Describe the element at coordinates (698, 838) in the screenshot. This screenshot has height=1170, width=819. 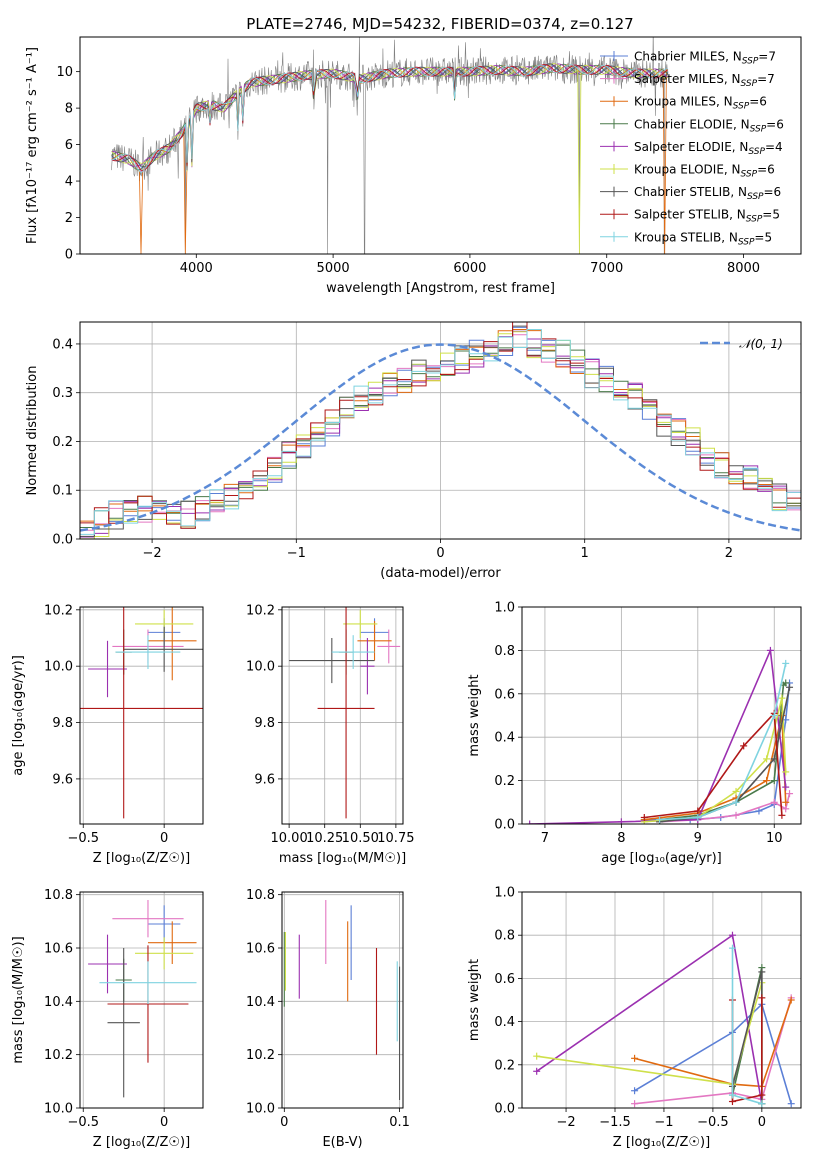
I see `x-tick-label: 9` at that location.